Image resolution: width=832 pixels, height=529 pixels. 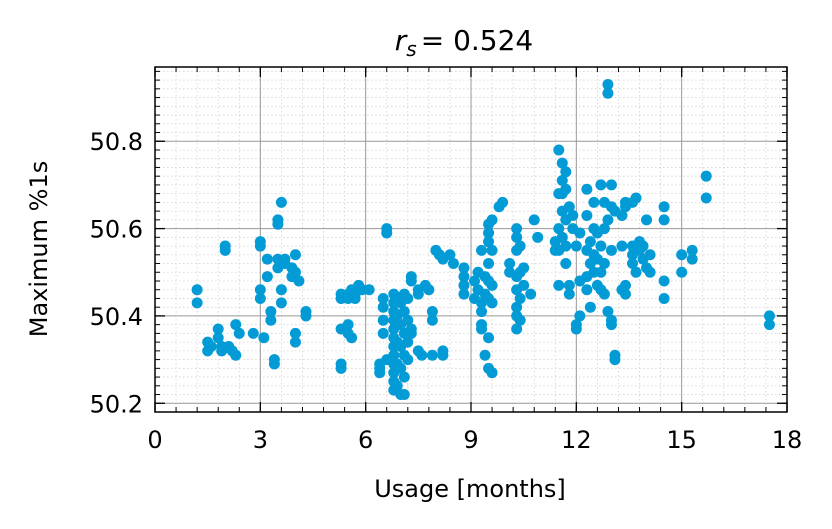 I want to click on x-tick-label: 3, so click(x=260, y=440).